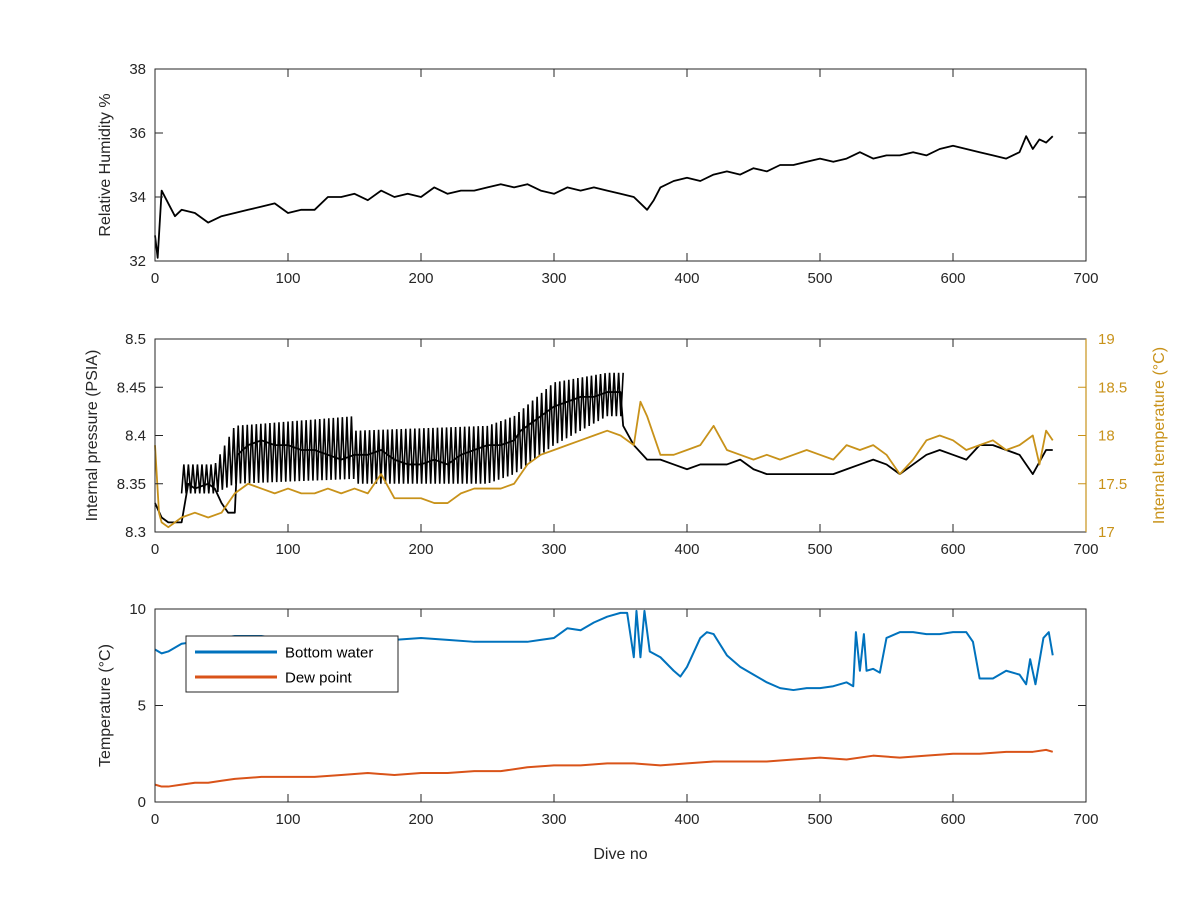 This screenshot has width=1200, height=900. Describe the element at coordinates (1106, 339) in the screenshot. I see `pressure-y2-tick-label: 19` at that location.